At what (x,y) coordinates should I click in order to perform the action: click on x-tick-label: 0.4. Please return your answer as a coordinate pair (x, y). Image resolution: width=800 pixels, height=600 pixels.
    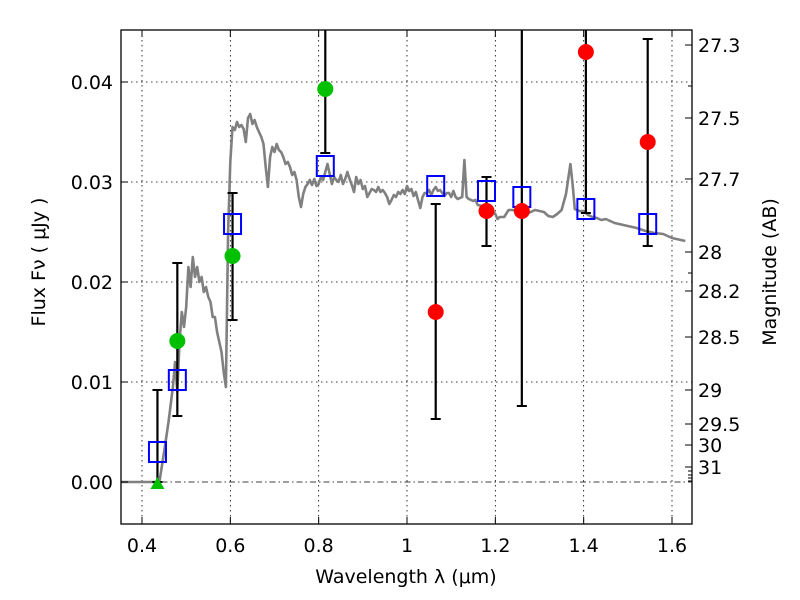
    Looking at the image, I should click on (142, 546).